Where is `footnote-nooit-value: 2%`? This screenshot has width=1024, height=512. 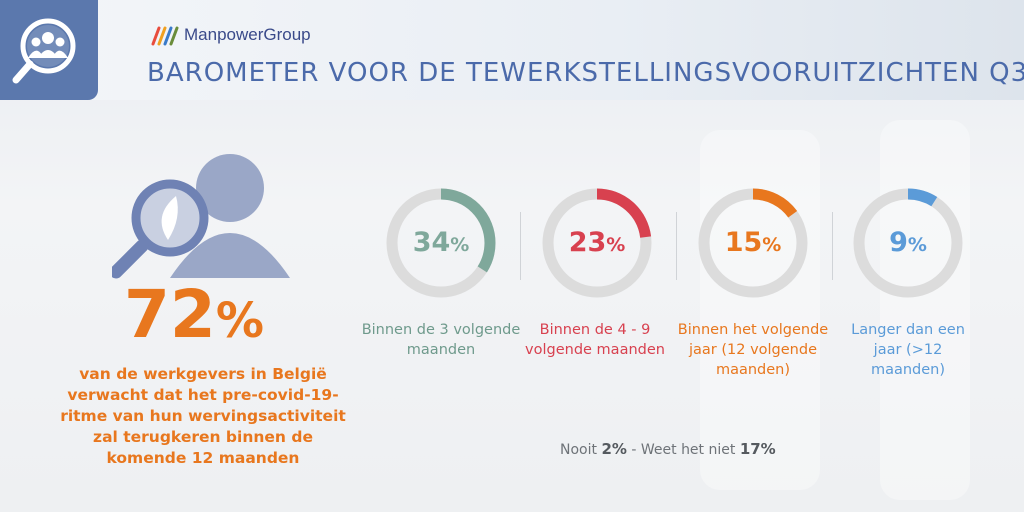 footnote-nooit-value: 2% is located at coordinates (614, 449).